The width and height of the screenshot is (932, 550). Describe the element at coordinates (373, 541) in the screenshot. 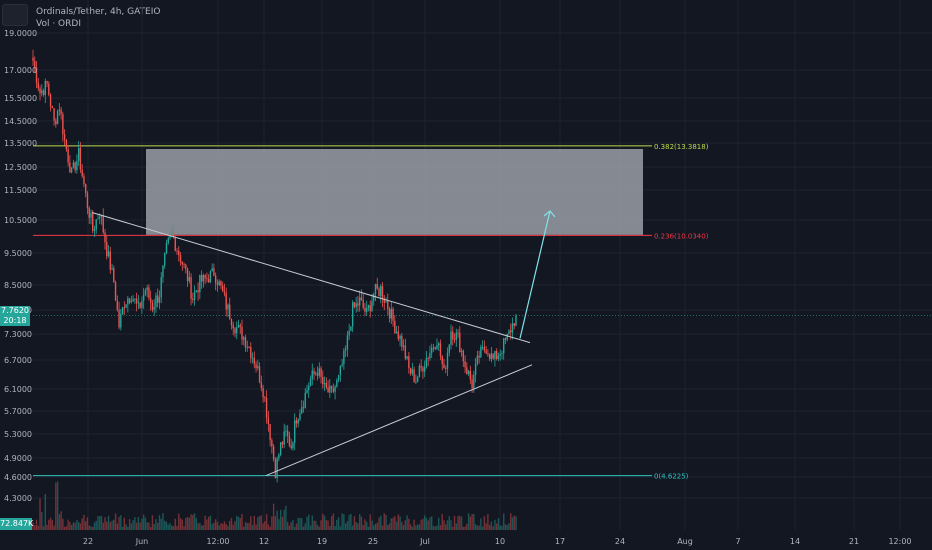

I see `time-tick-label: 25` at that location.